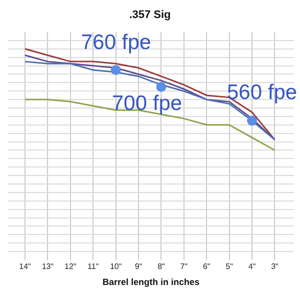  What do you see at coordinates (230, 266) in the screenshot?
I see `x-tick-label: 5"` at bounding box center [230, 266].